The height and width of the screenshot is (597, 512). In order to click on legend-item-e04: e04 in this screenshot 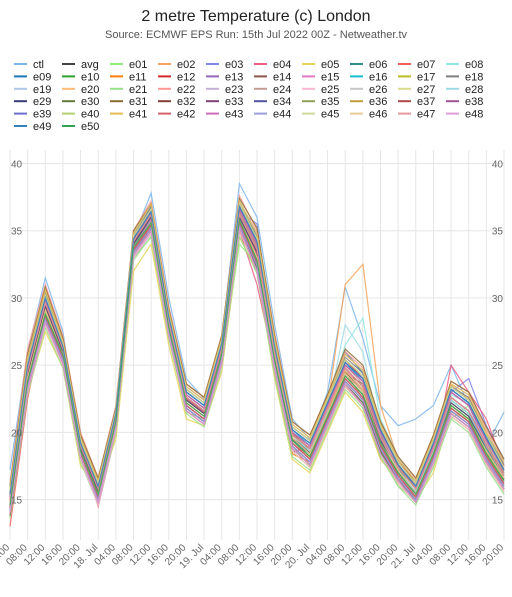, I will do `click(272, 65)`.